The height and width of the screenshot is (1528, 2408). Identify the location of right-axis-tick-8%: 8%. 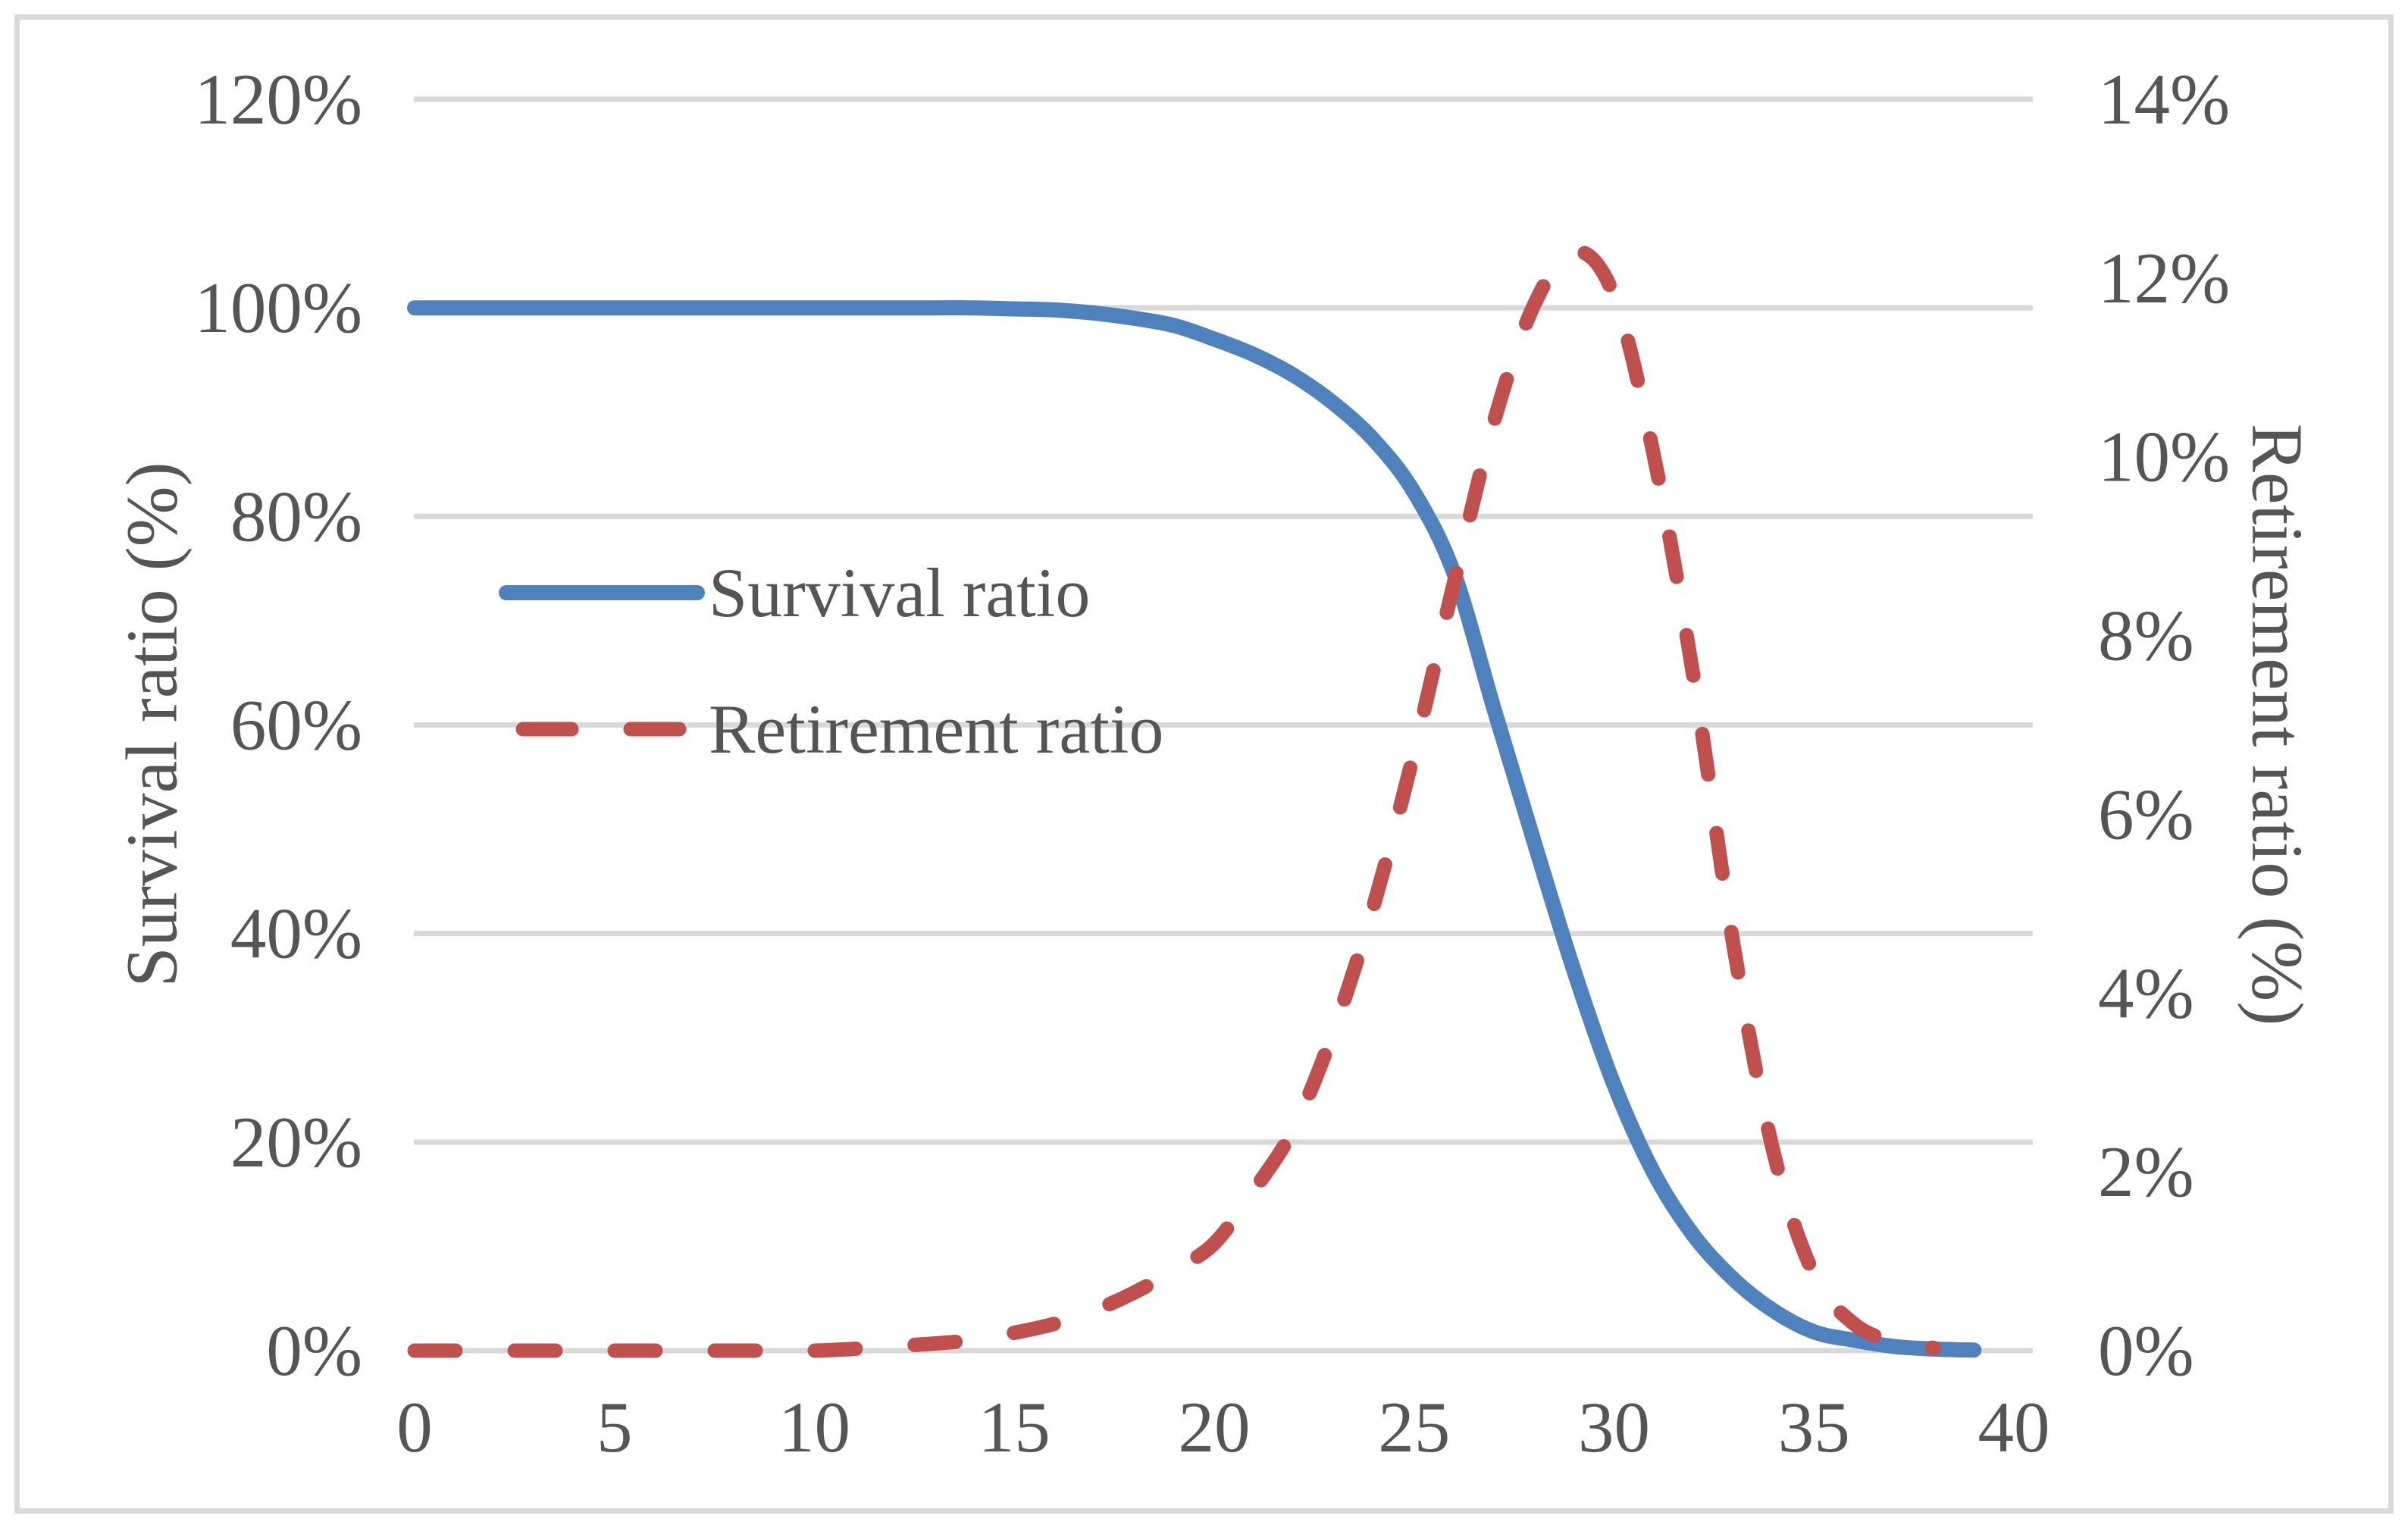
(2146, 636).